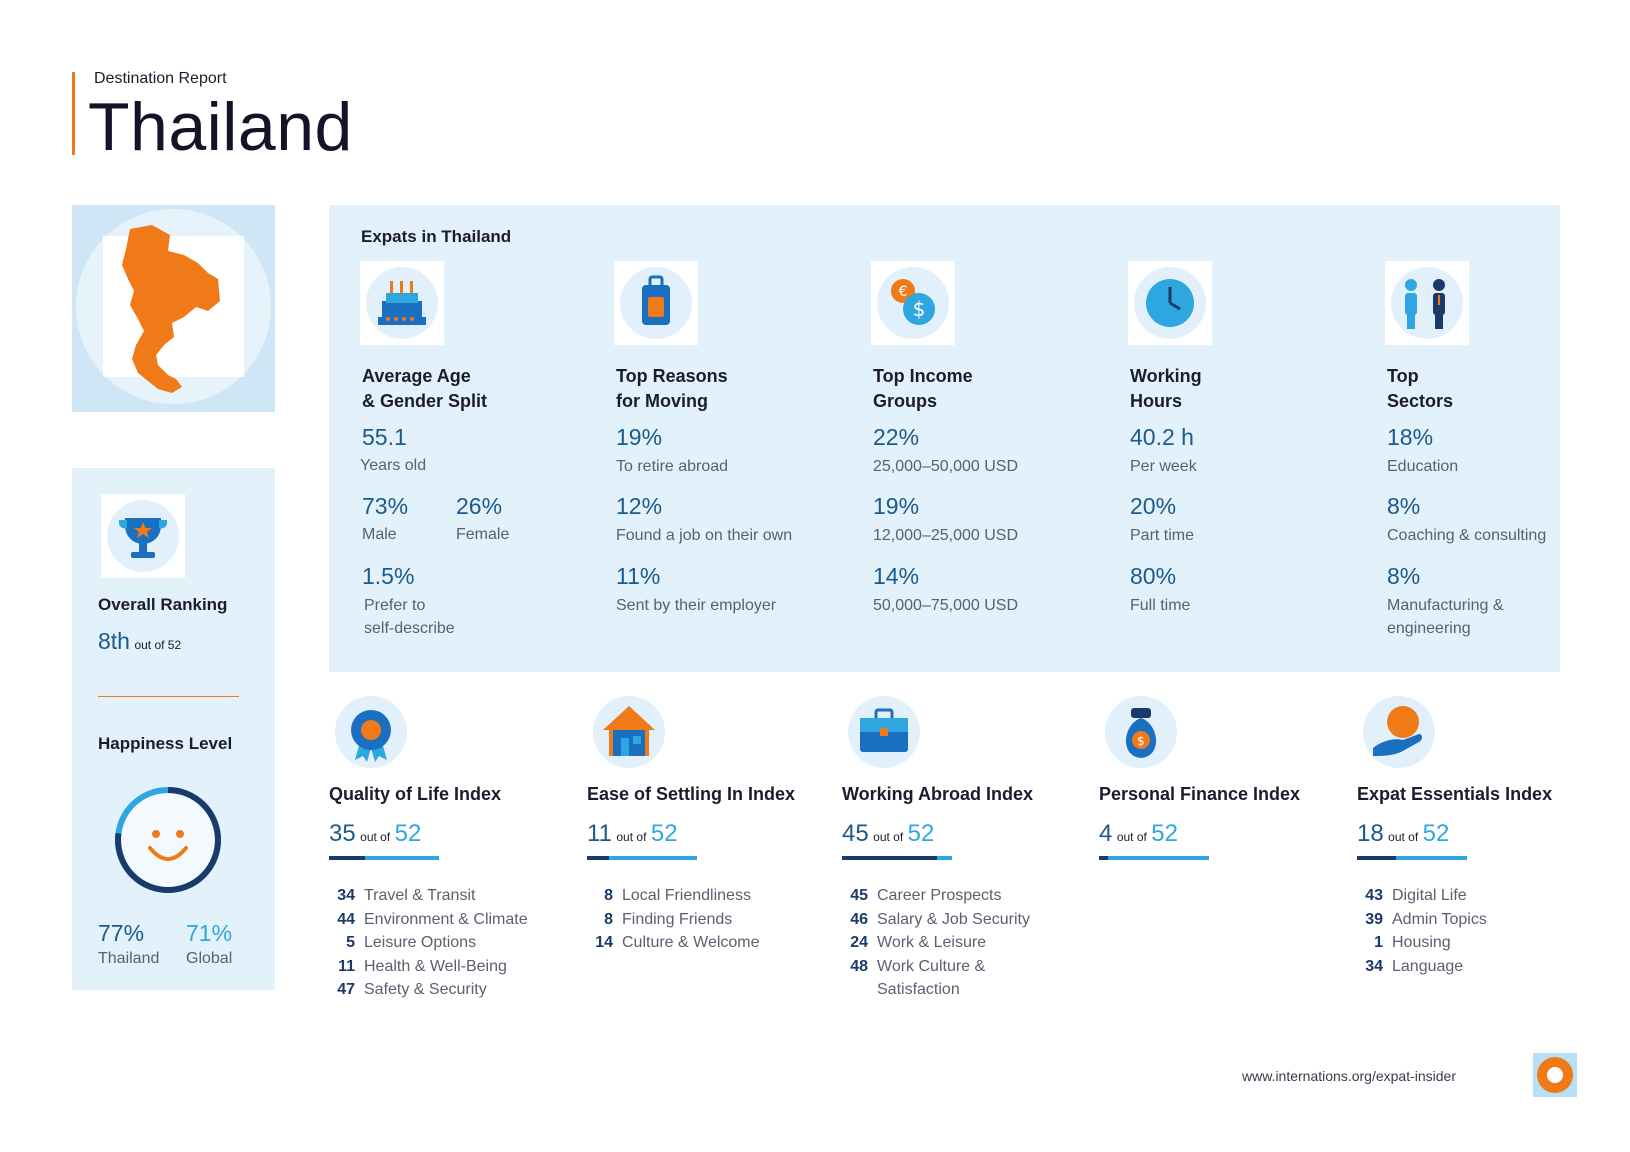 The height and width of the screenshot is (1152, 1630). I want to click on subcategory-label: Salary & Job Security, so click(953, 919).